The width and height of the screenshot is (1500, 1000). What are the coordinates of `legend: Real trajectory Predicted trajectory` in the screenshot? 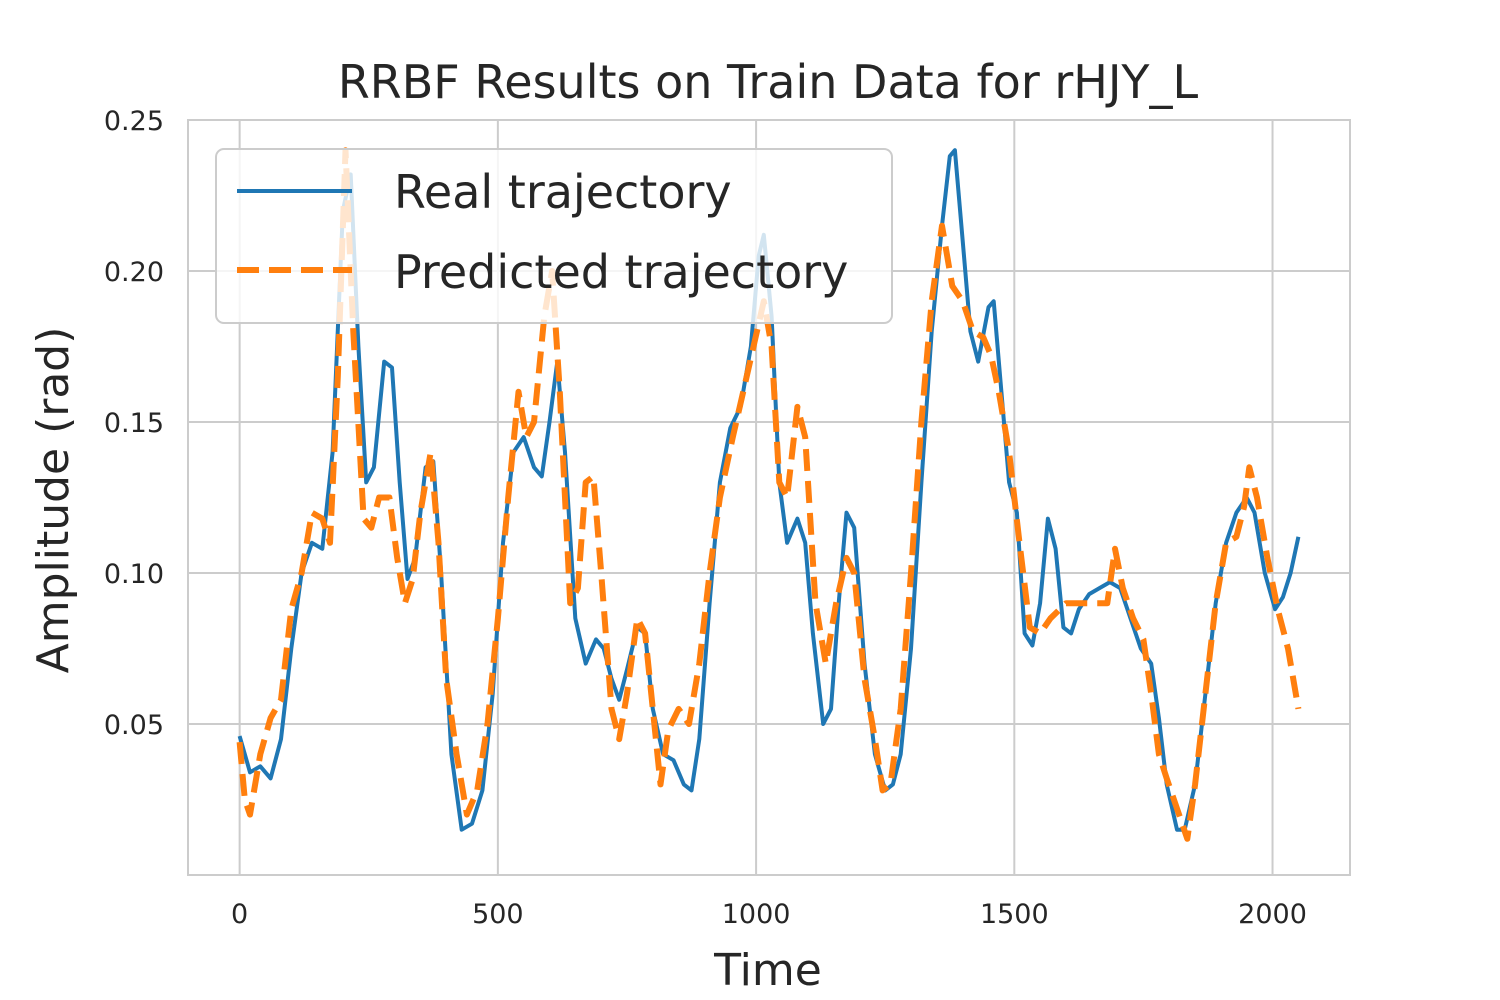 It's located at (554, 236).